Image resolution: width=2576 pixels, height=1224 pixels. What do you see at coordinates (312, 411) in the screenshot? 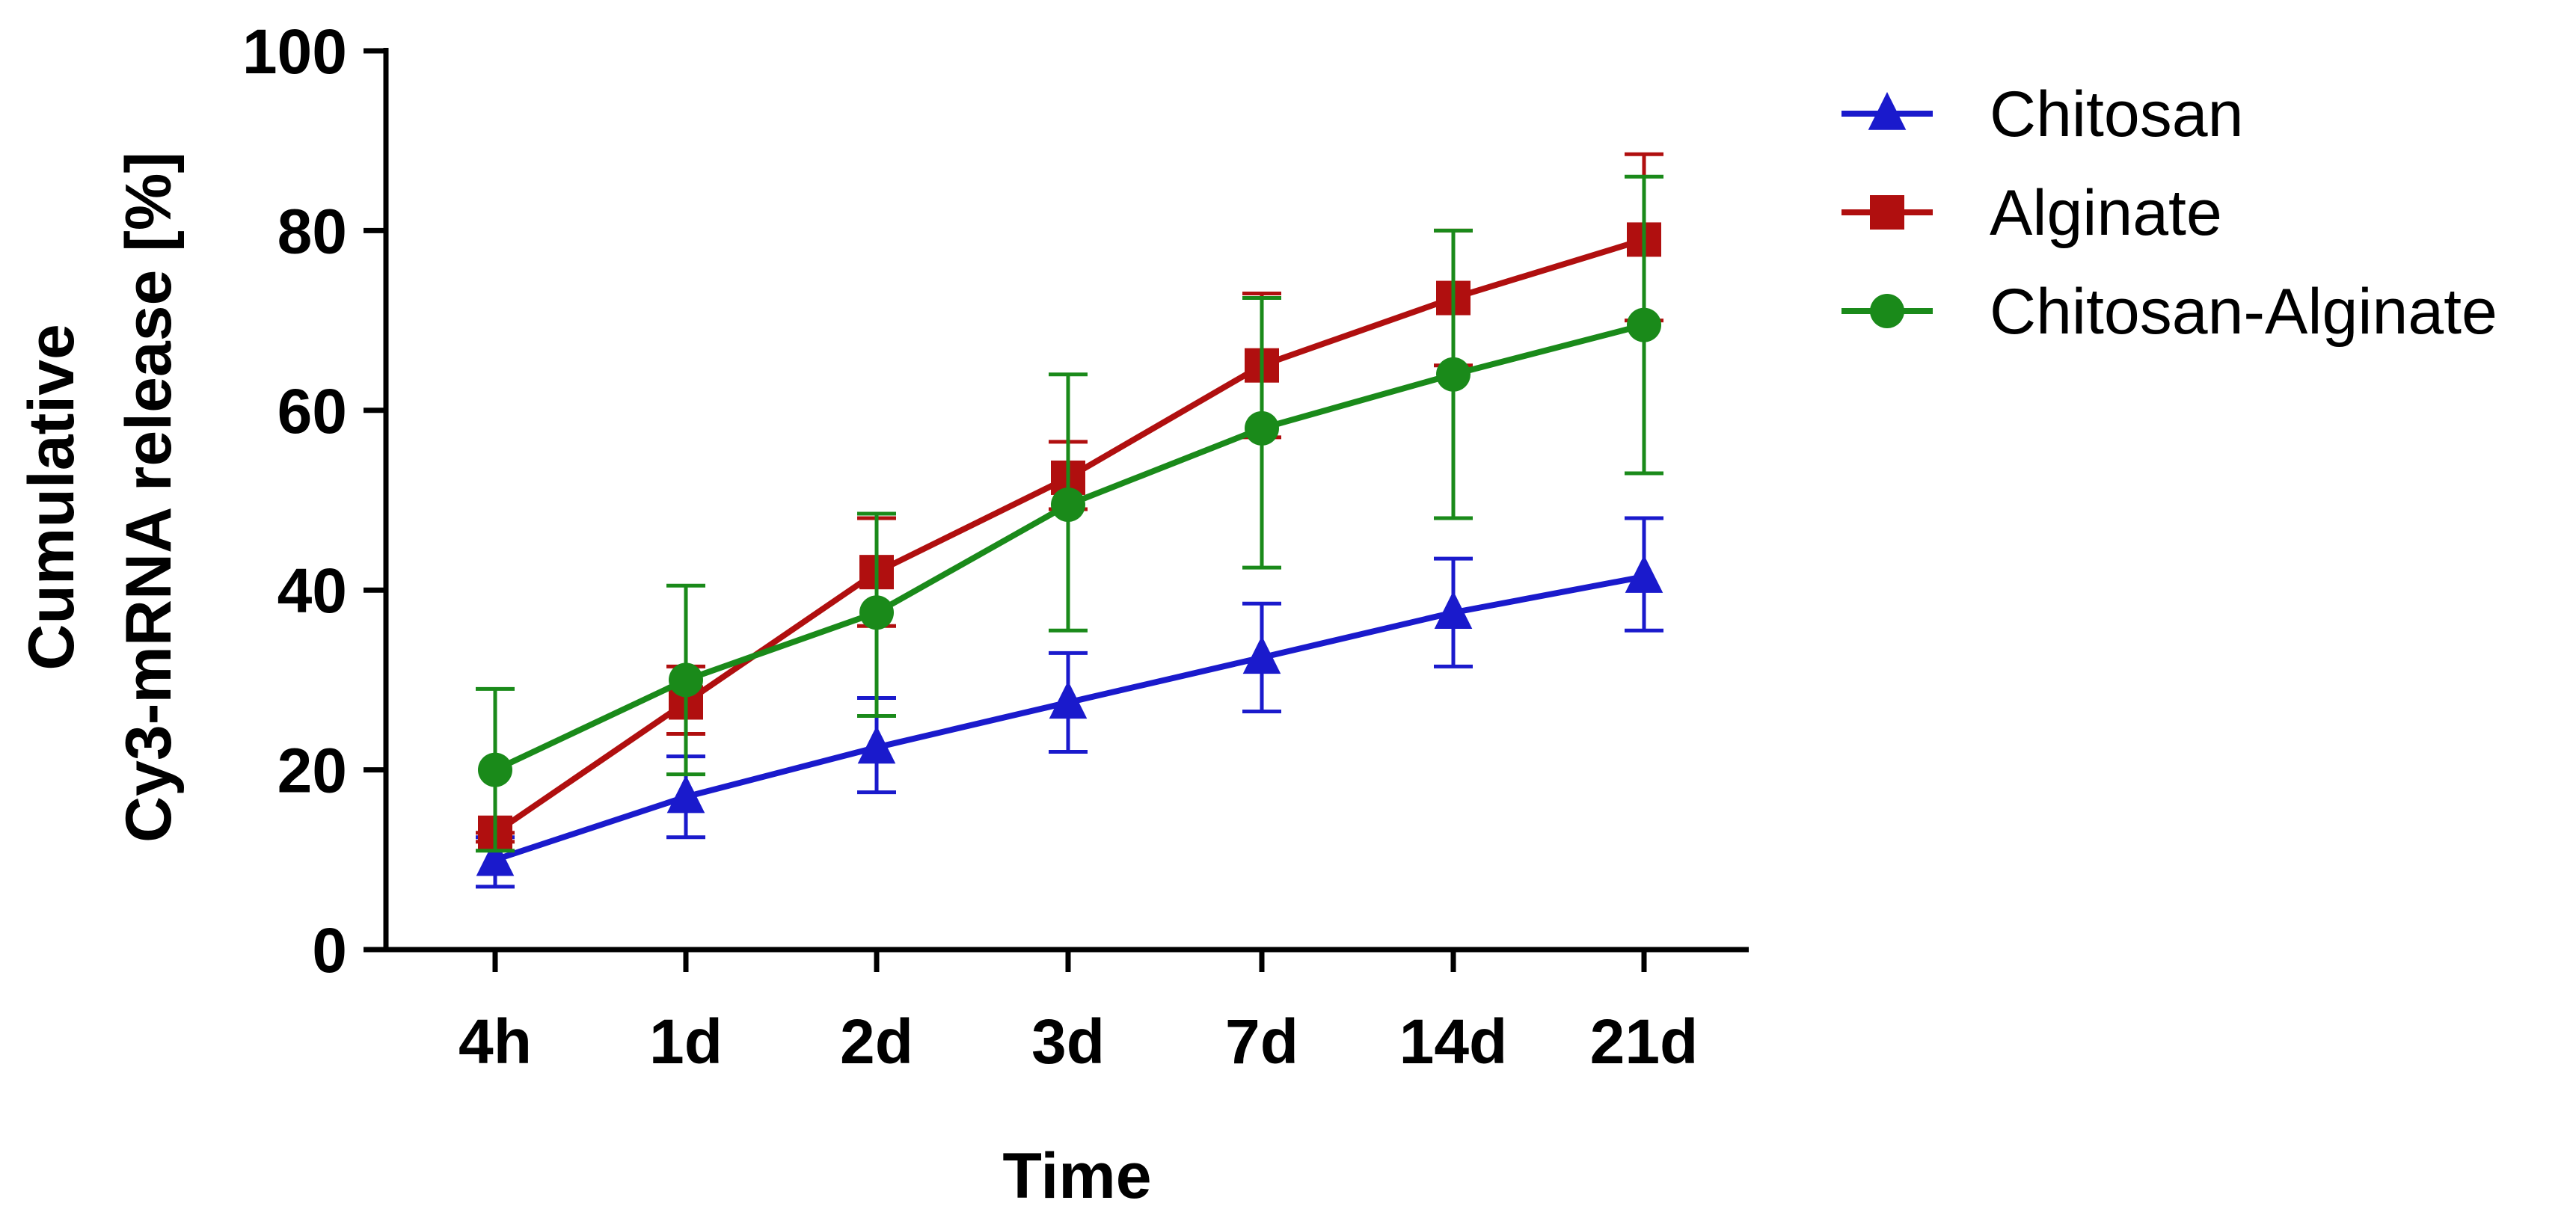
I see `y-tick-label: 60` at bounding box center [312, 411].